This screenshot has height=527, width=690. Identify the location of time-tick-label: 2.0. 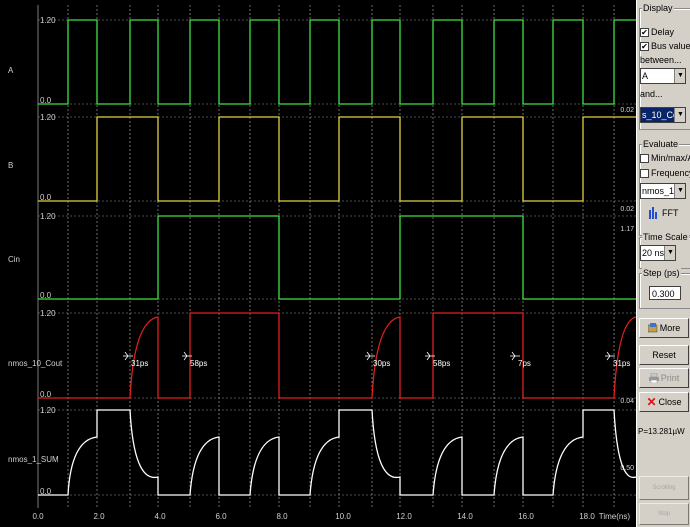
(99, 516).